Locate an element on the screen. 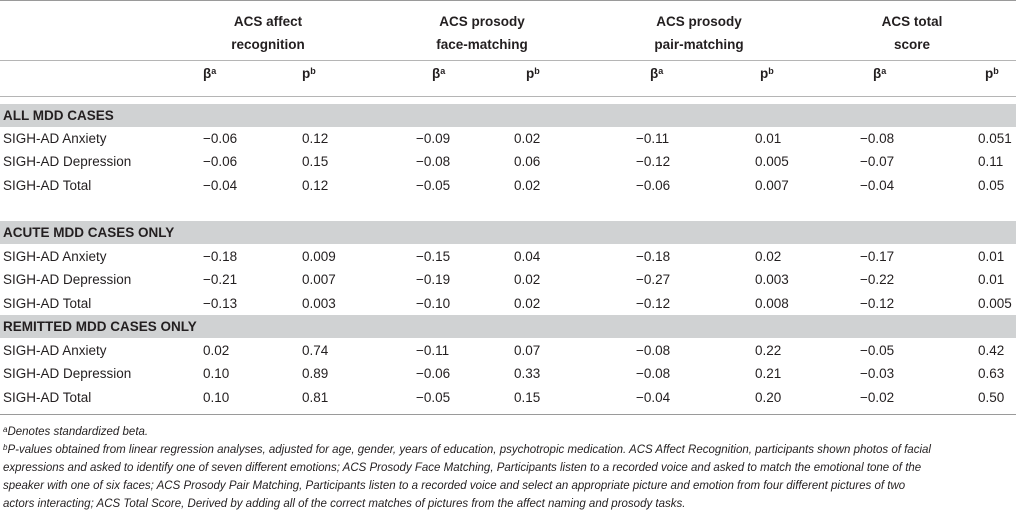 This screenshot has height=513, width=1016. column-header-line: face-matching is located at coordinates (482, 44).